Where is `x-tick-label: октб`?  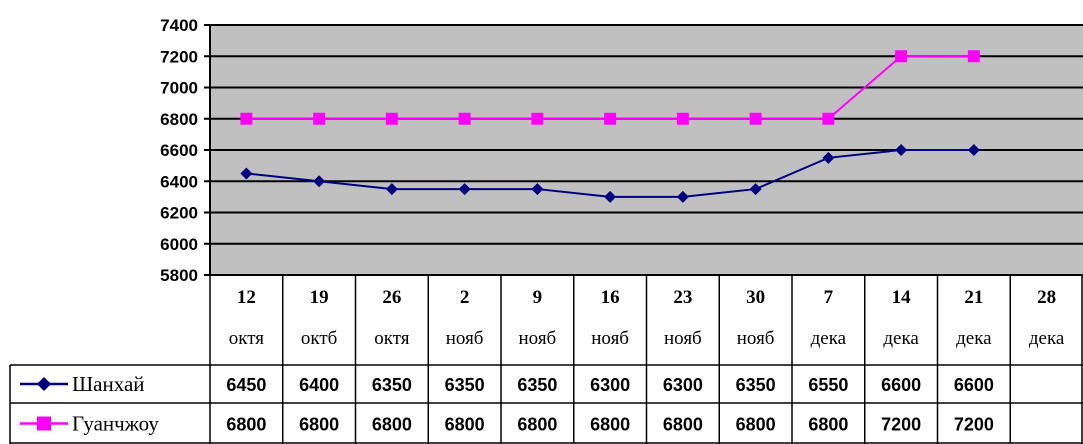
x-tick-label: октб is located at coordinates (319, 338).